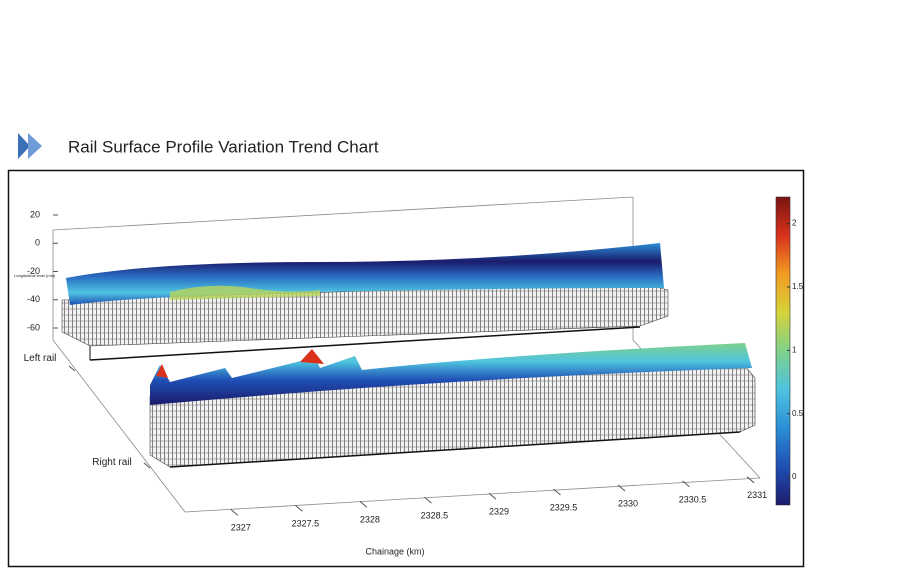 The height and width of the screenshot is (583, 900). Describe the element at coordinates (757, 495) in the screenshot. I see `x-tick-label: 2331` at that location.